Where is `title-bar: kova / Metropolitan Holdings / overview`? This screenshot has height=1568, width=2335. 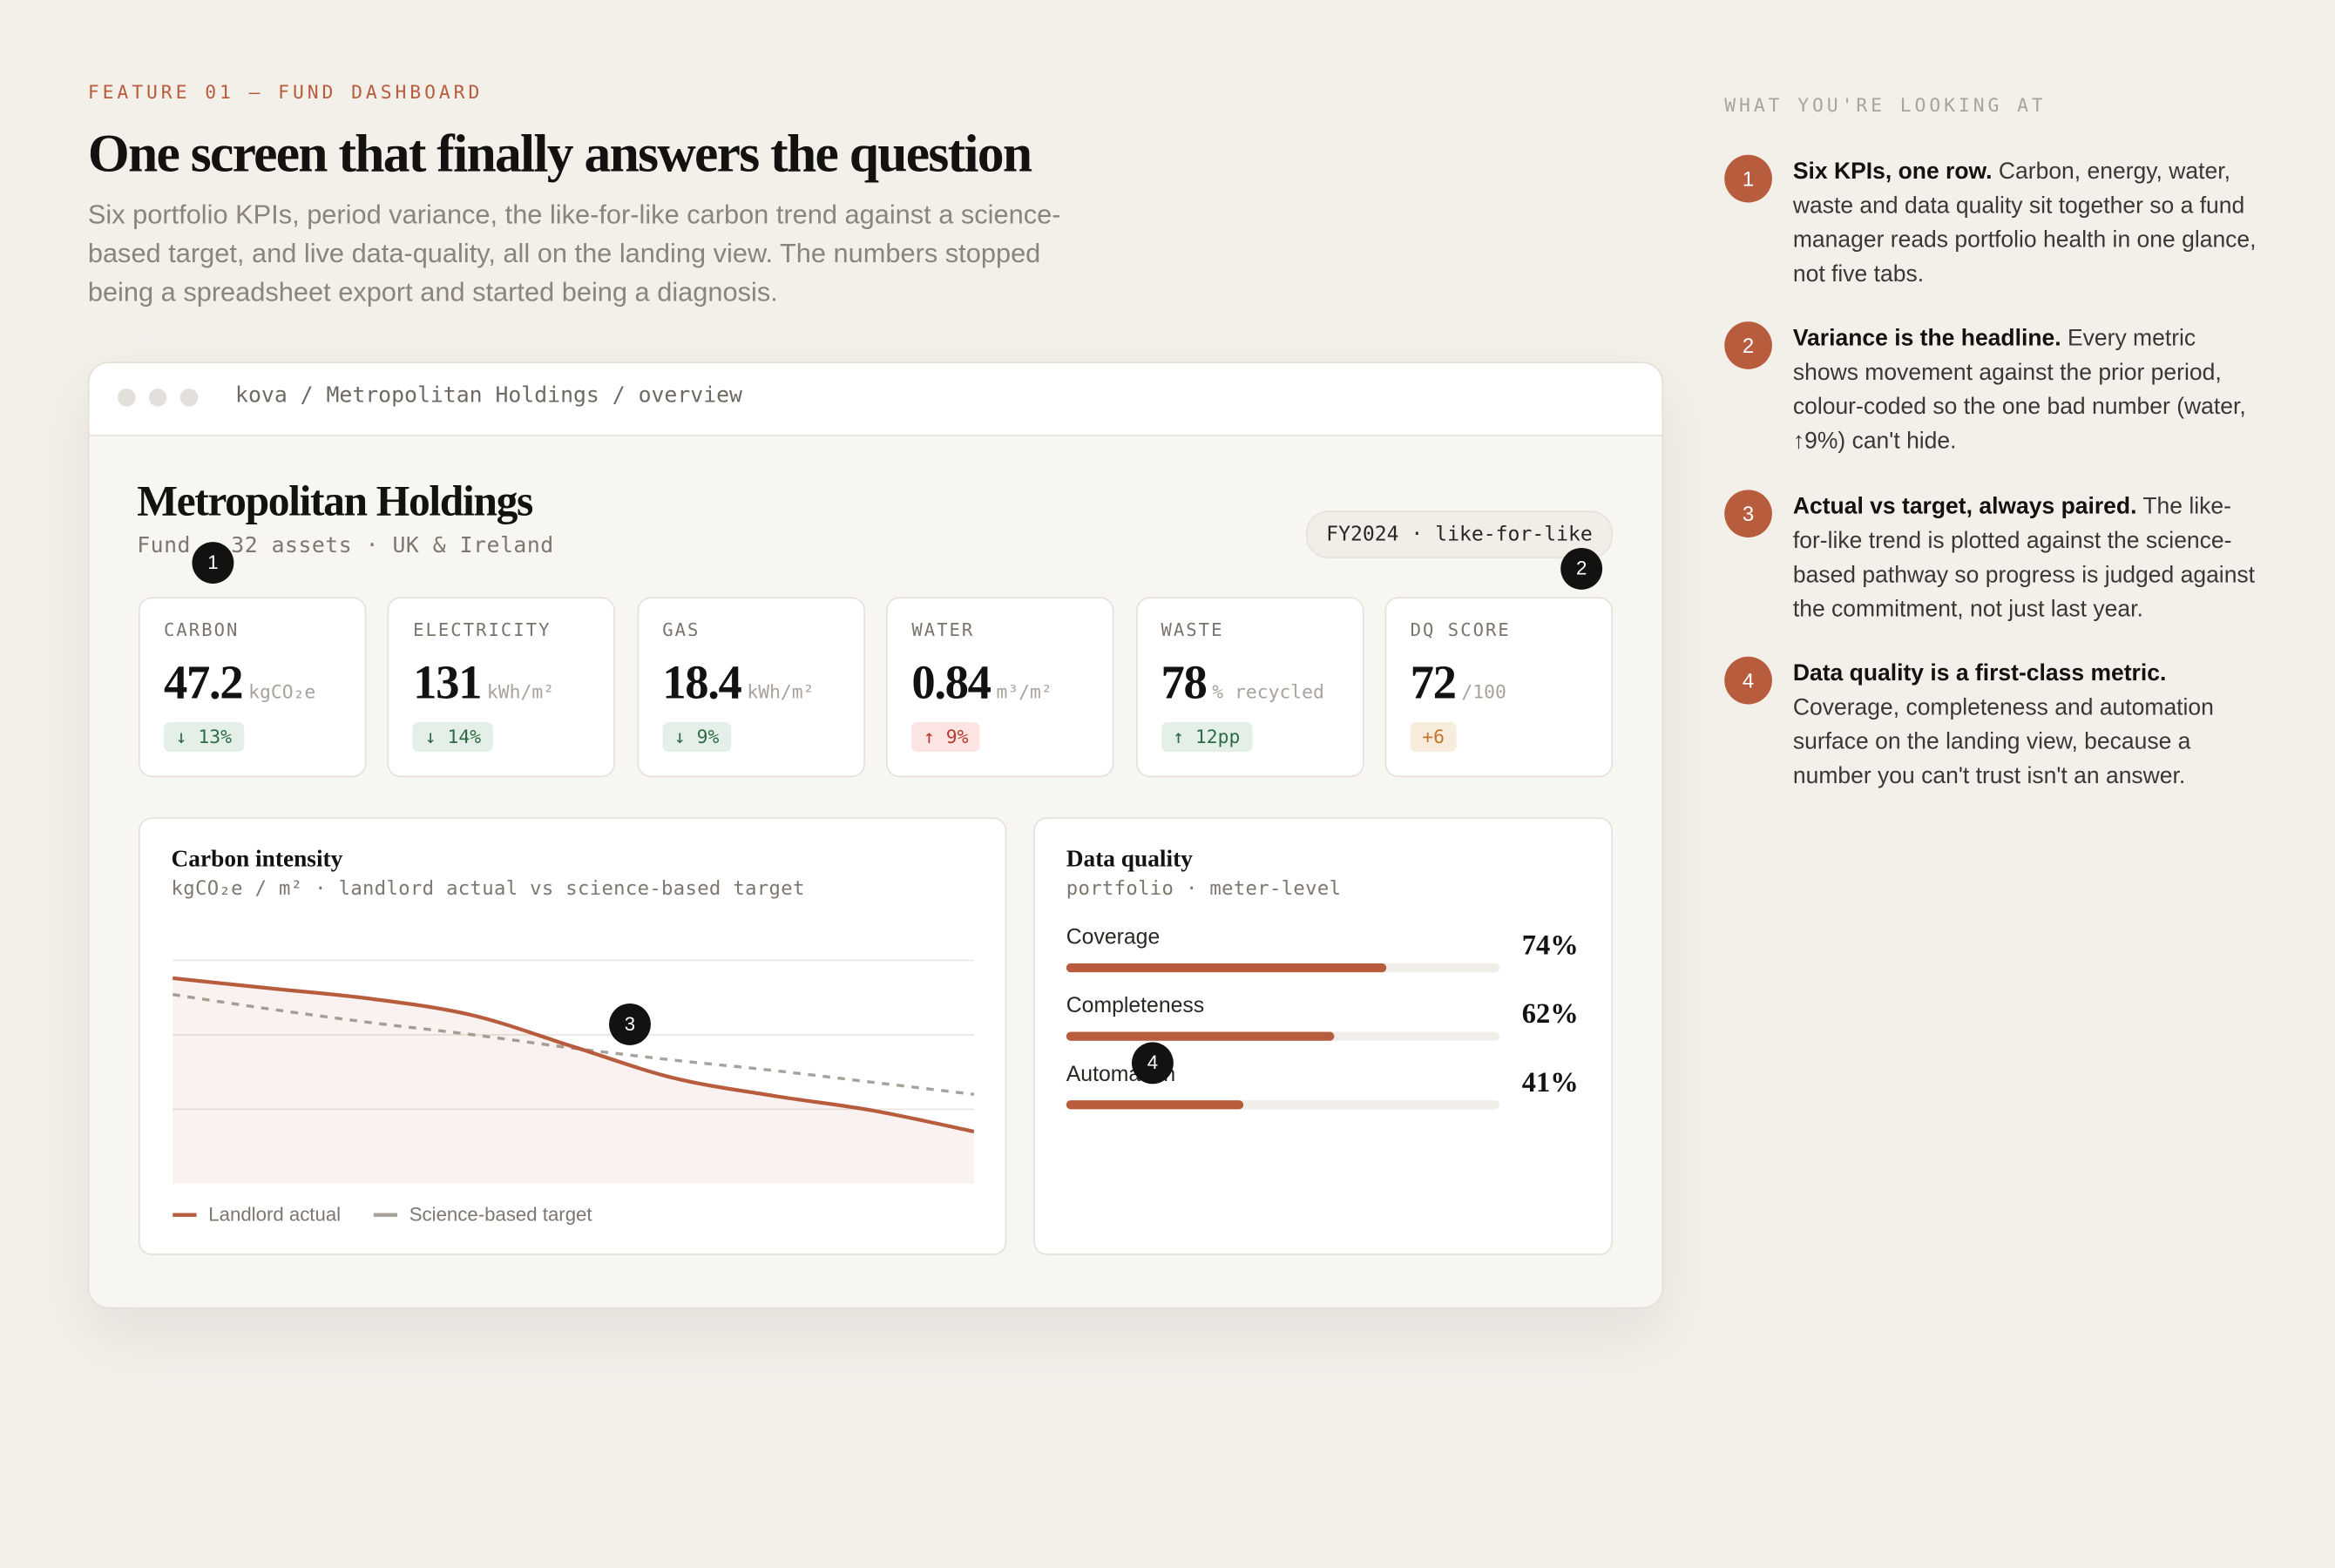
title-bar: kova / Metropolitan Holdings / overview is located at coordinates (875, 399).